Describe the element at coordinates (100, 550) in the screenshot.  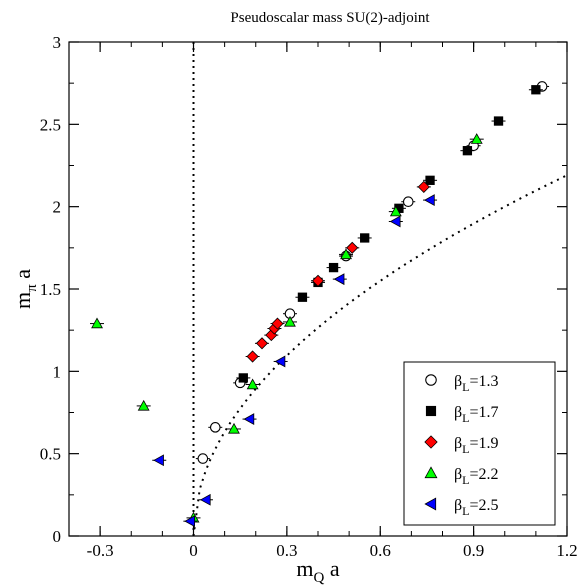
I see `x-tick-label: -0.3` at that location.